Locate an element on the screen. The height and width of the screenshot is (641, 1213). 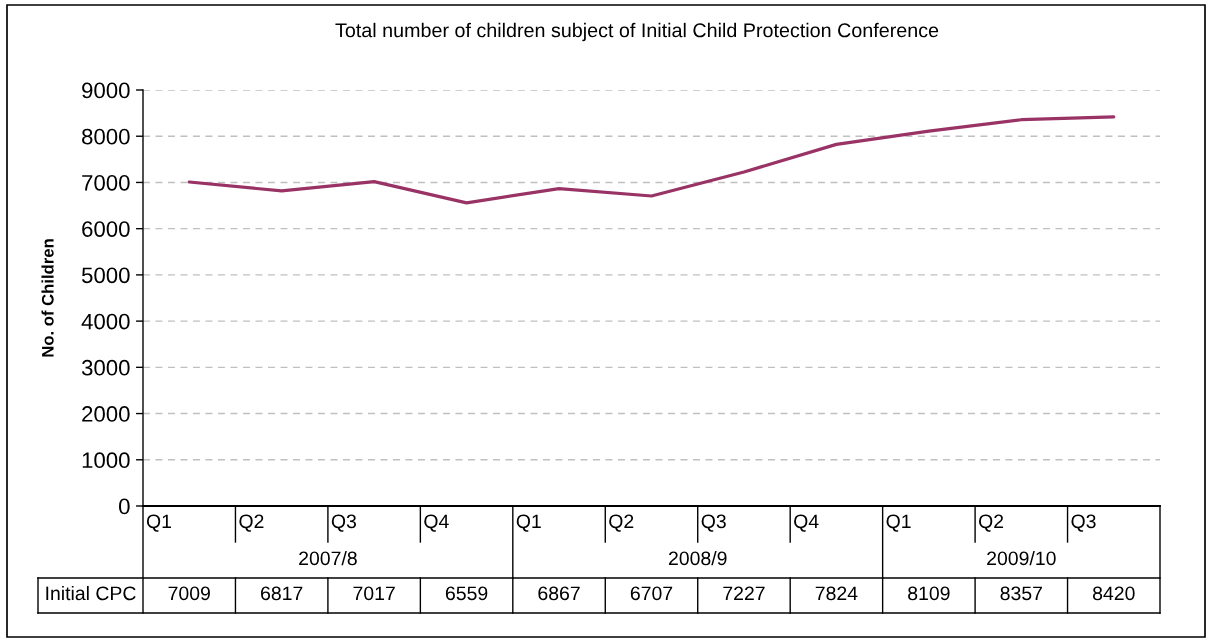
text: 2007/8 is located at coordinates (328, 558).